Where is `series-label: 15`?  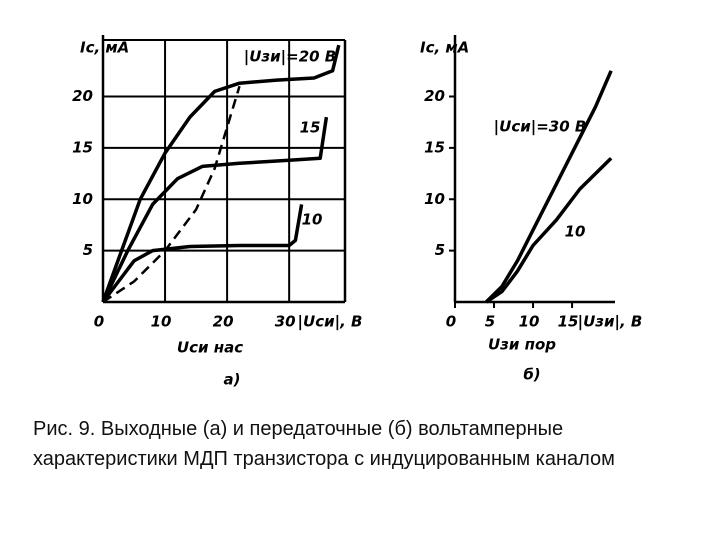 series-label: 15 is located at coordinates (310, 128).